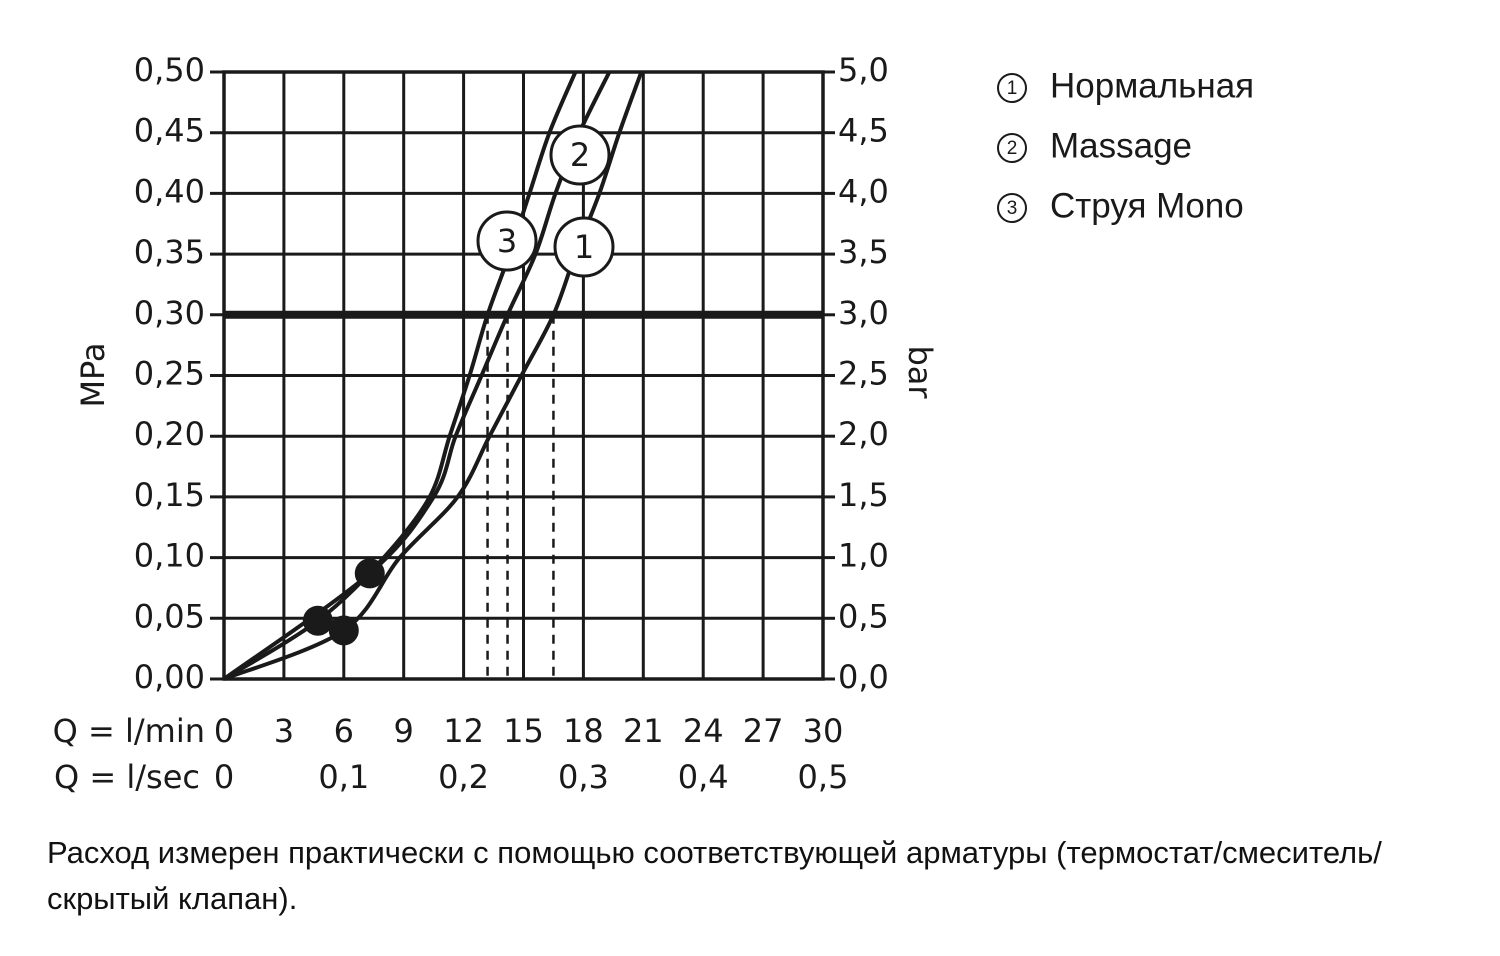 This screenshot has height=956, width=1500. Describe the element at coordinates (344, 731) in the screenshot. I see `x-tick-label: 6` at that location.